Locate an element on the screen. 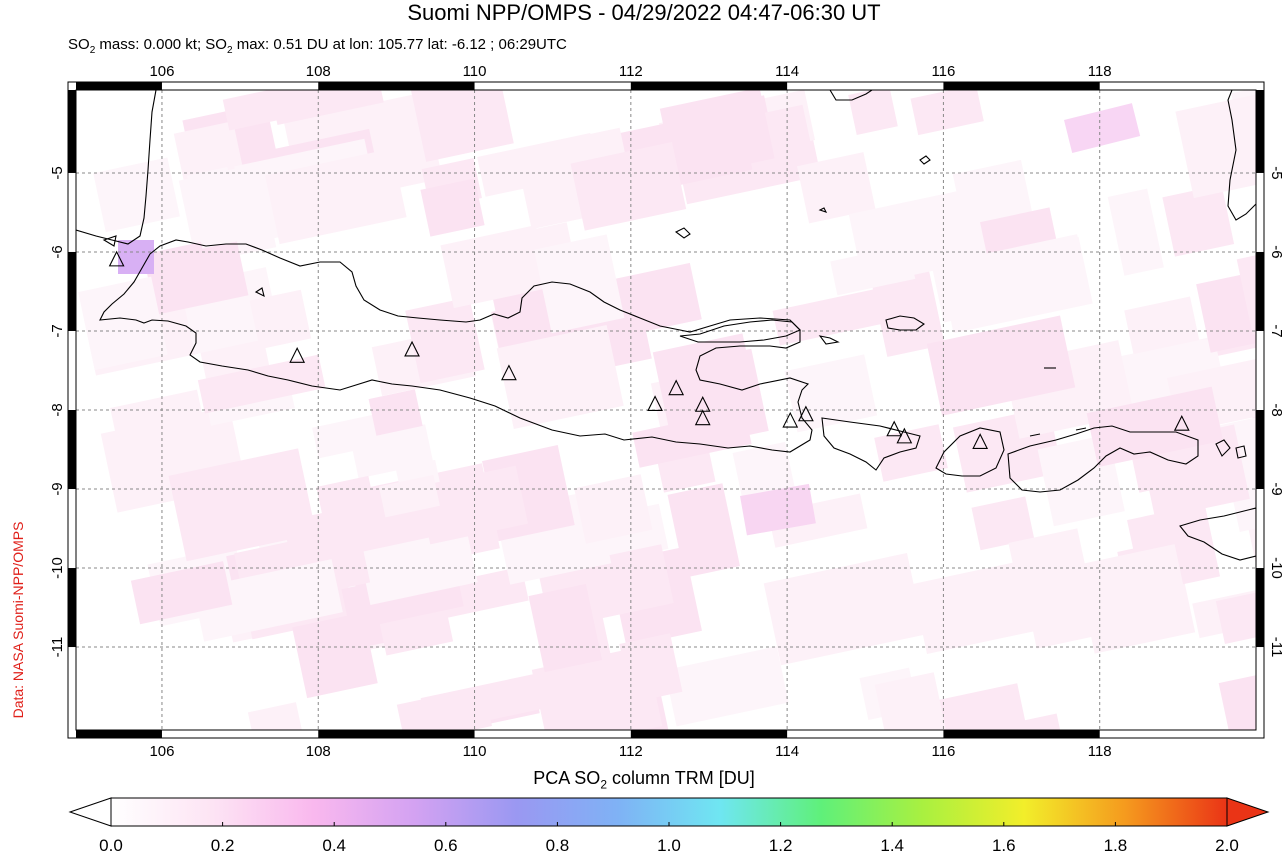  colorbar-gradient is located at coordinates (669, 812).